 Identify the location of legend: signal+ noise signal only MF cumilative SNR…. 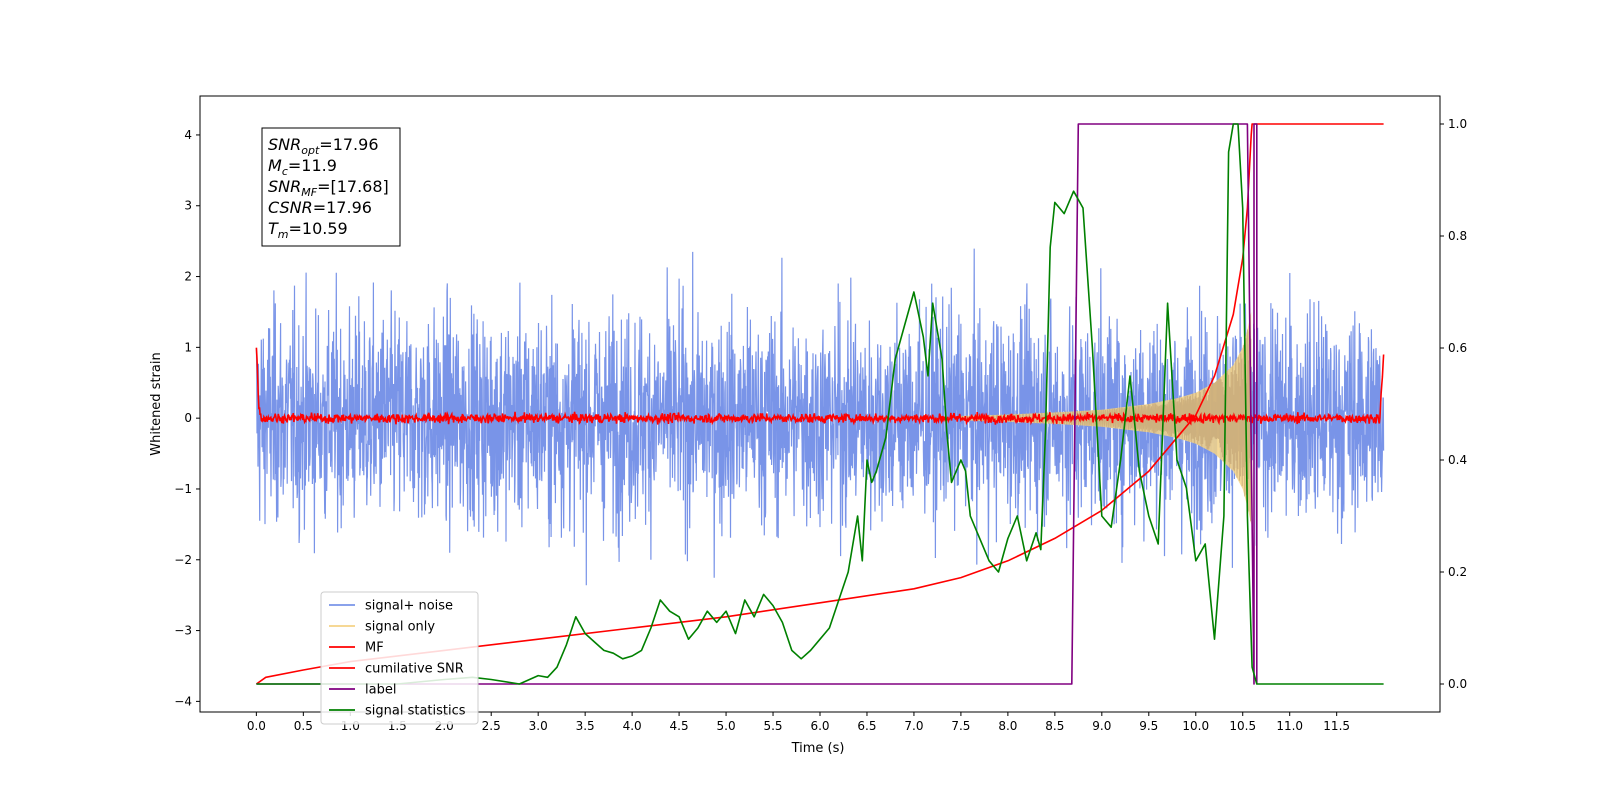
(399, 658).